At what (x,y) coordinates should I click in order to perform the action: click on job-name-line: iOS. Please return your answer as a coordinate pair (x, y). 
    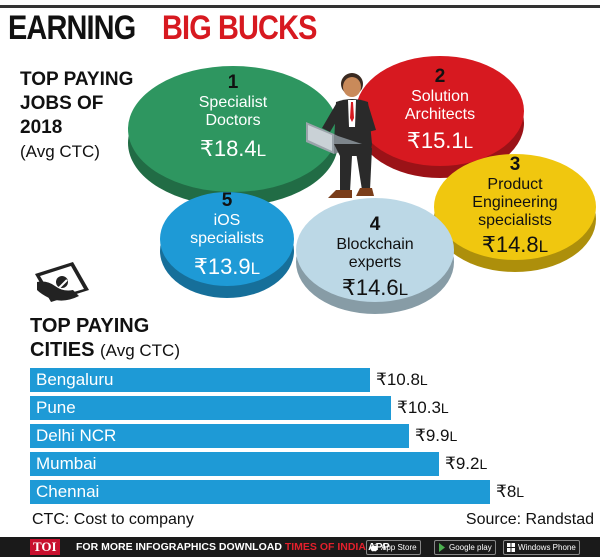
    Looking at the image, I should click on (227, 220).